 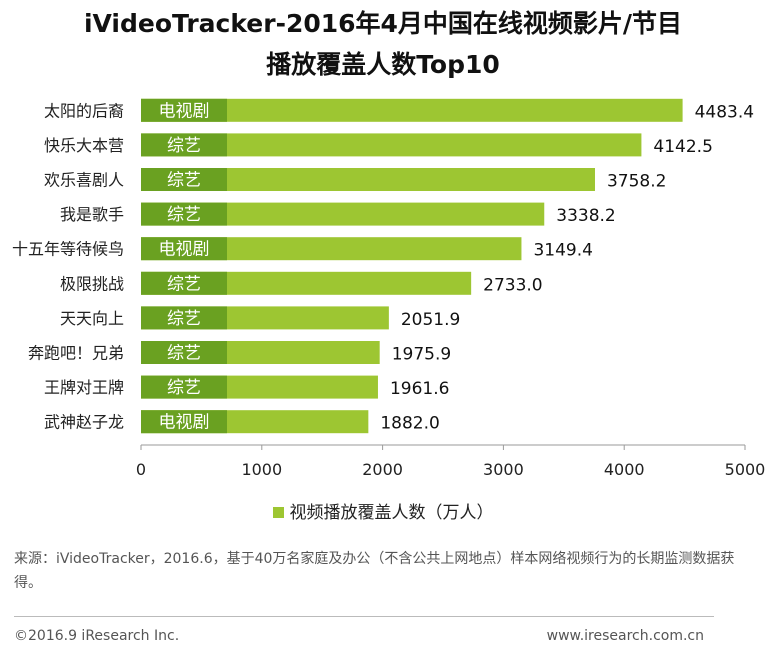 What do you see at coordinates (724, 112) in the screenshot?
I see `data-label: 4483.4` at bounding box center [724, 112].